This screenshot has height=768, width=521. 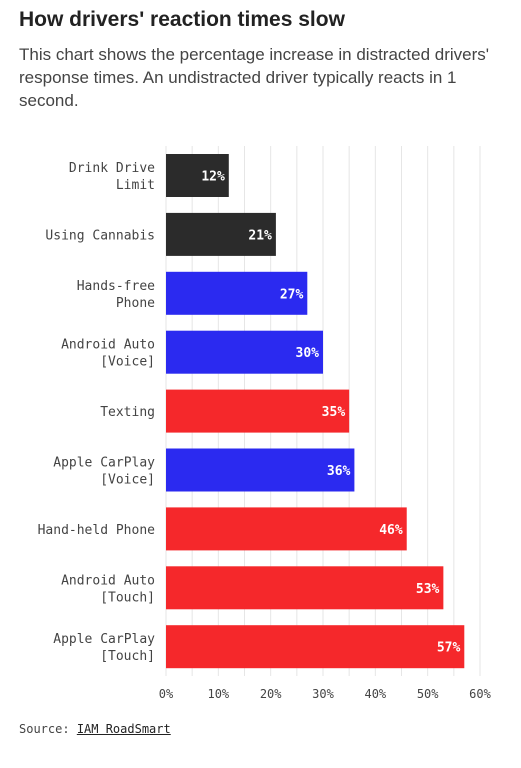 I want to click on x-tick-label: 10%, so click(x=218, y=694).